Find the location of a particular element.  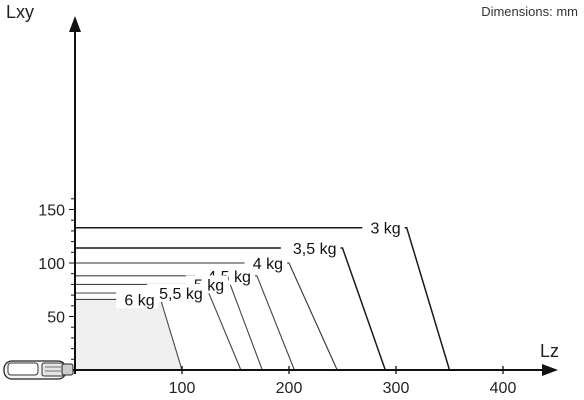

x-axis-arrow-icon is located at coordinates (550, 370).